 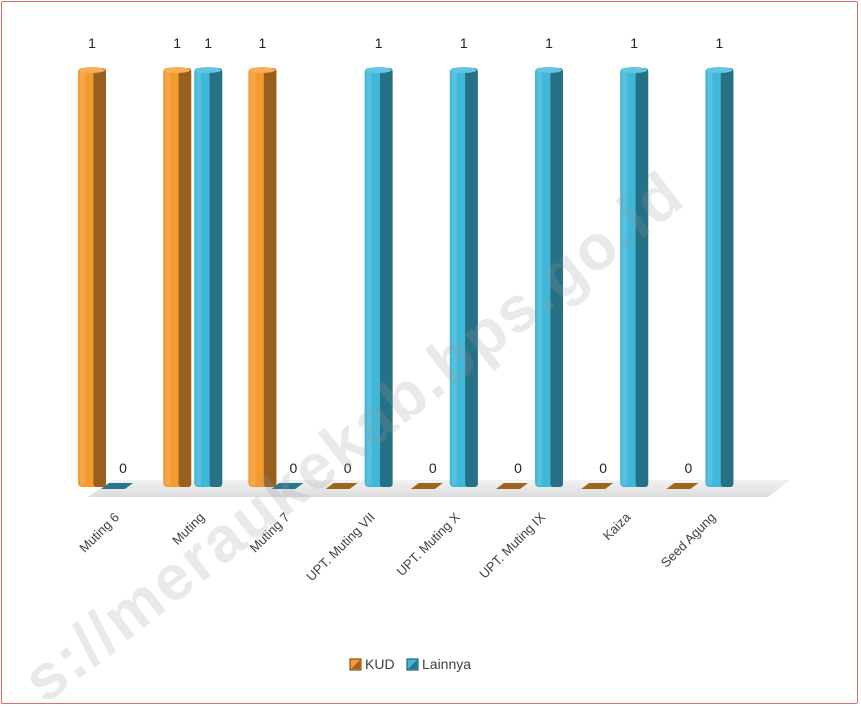 What do you see at coordinates (689, 468) in the screenshot?
I see `data-label-kud-7: 0` at bounding box center [689, 468].